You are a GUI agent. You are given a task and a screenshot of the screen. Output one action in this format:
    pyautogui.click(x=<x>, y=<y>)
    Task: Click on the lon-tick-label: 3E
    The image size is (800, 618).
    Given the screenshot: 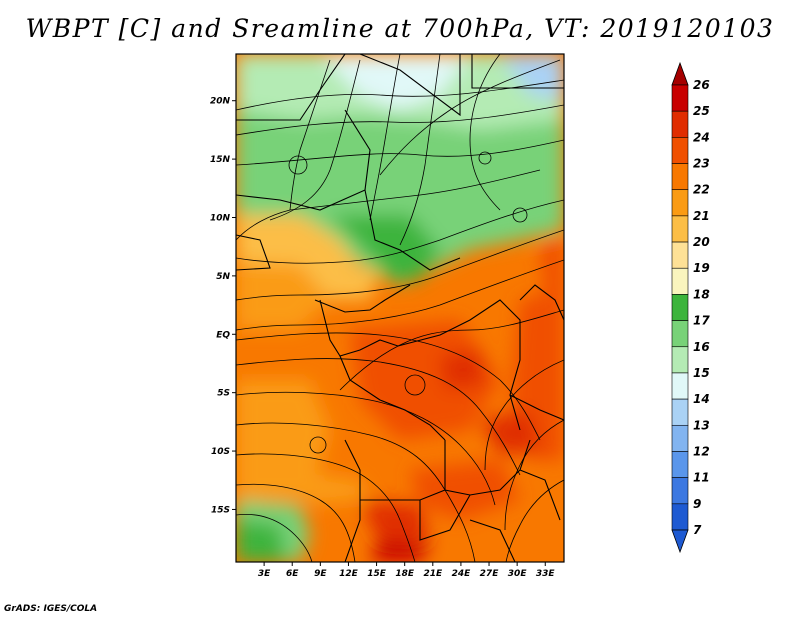 What is the action you would take?
    pyautogui.click(x=264, y=574)
    